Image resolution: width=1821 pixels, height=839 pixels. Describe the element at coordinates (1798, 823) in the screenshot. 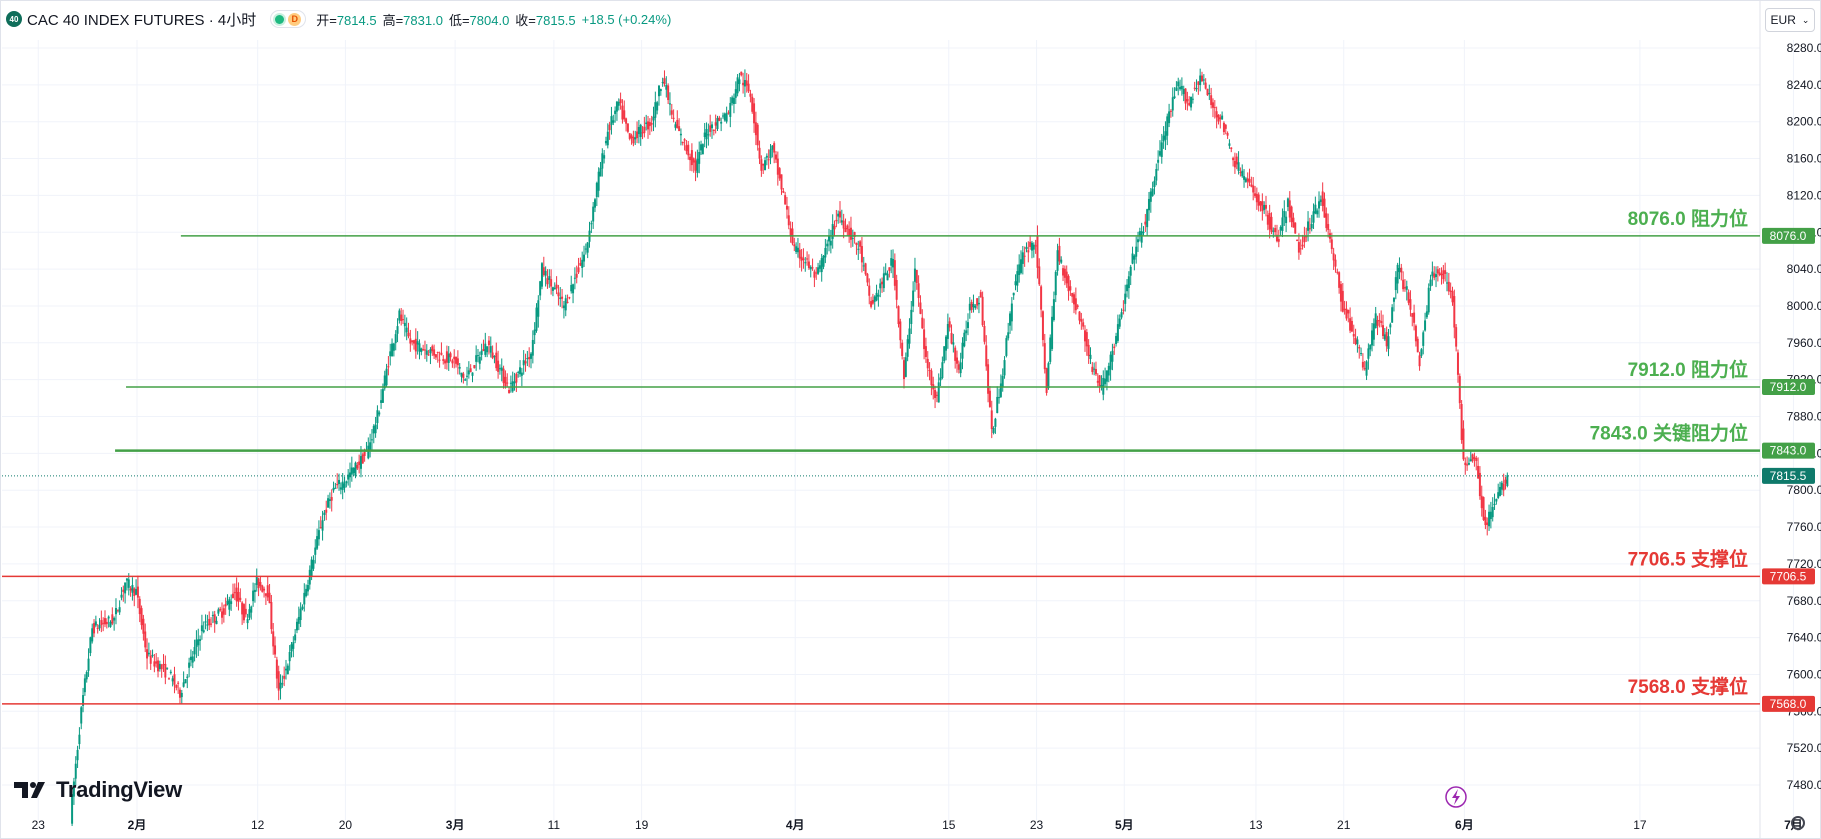

I see `chart-settings-icon` at that location.